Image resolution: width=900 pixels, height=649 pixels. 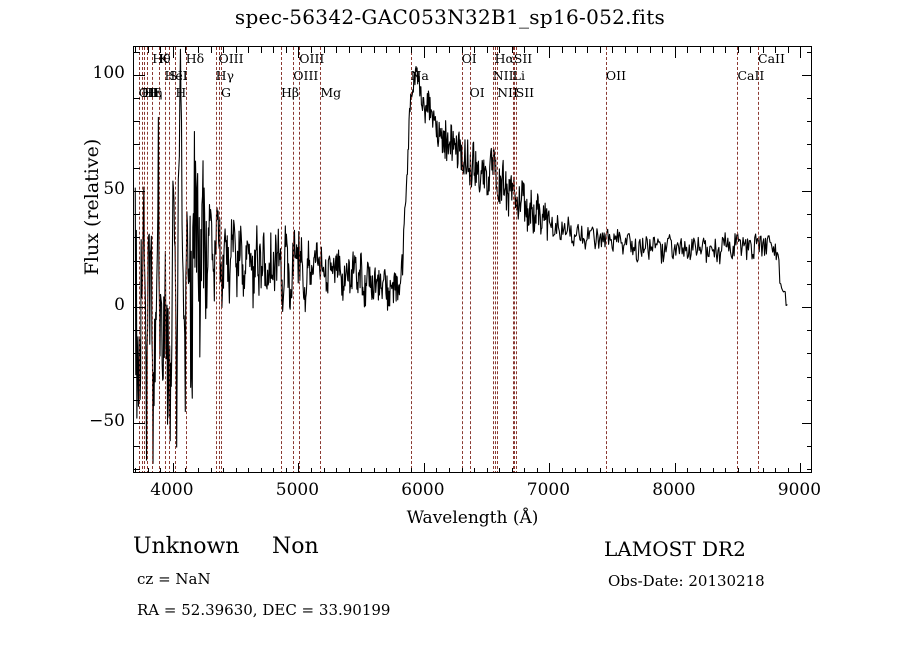 What do you see at coordinates (178, 75) in the screenshot?
I see `line-label-SII: SII` at bounding box center [178, 75].